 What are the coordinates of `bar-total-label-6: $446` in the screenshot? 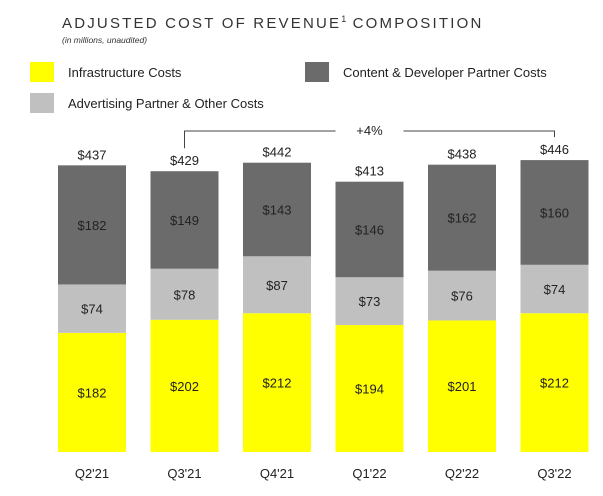 It's located at (554, 149).